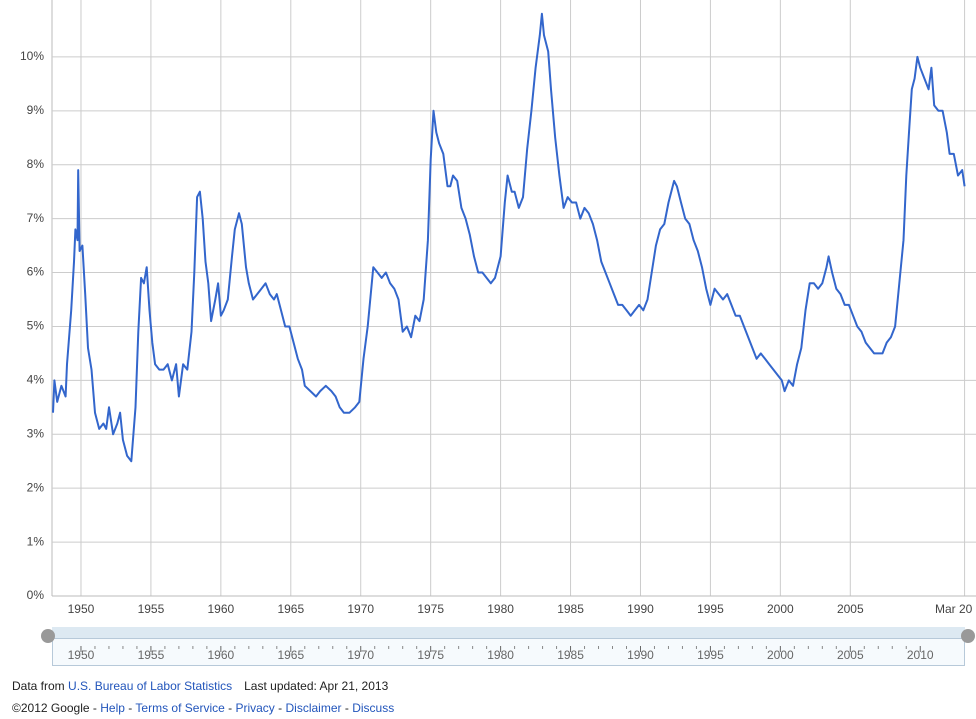 This screenshot has width=976, height=719. Describe the element at coordinates (36, 326) in the screenshot. I see `y-tick-label: 5%` at that location.